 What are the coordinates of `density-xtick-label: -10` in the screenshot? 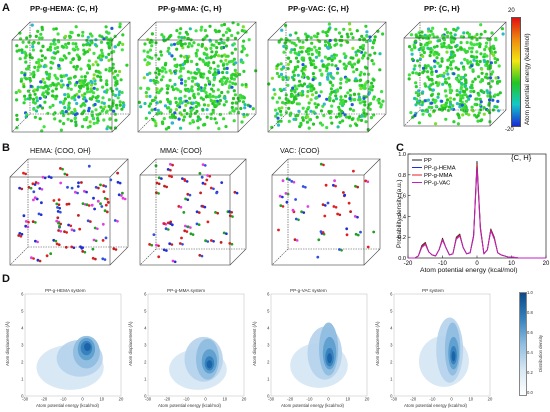 It's located at (63, 399).